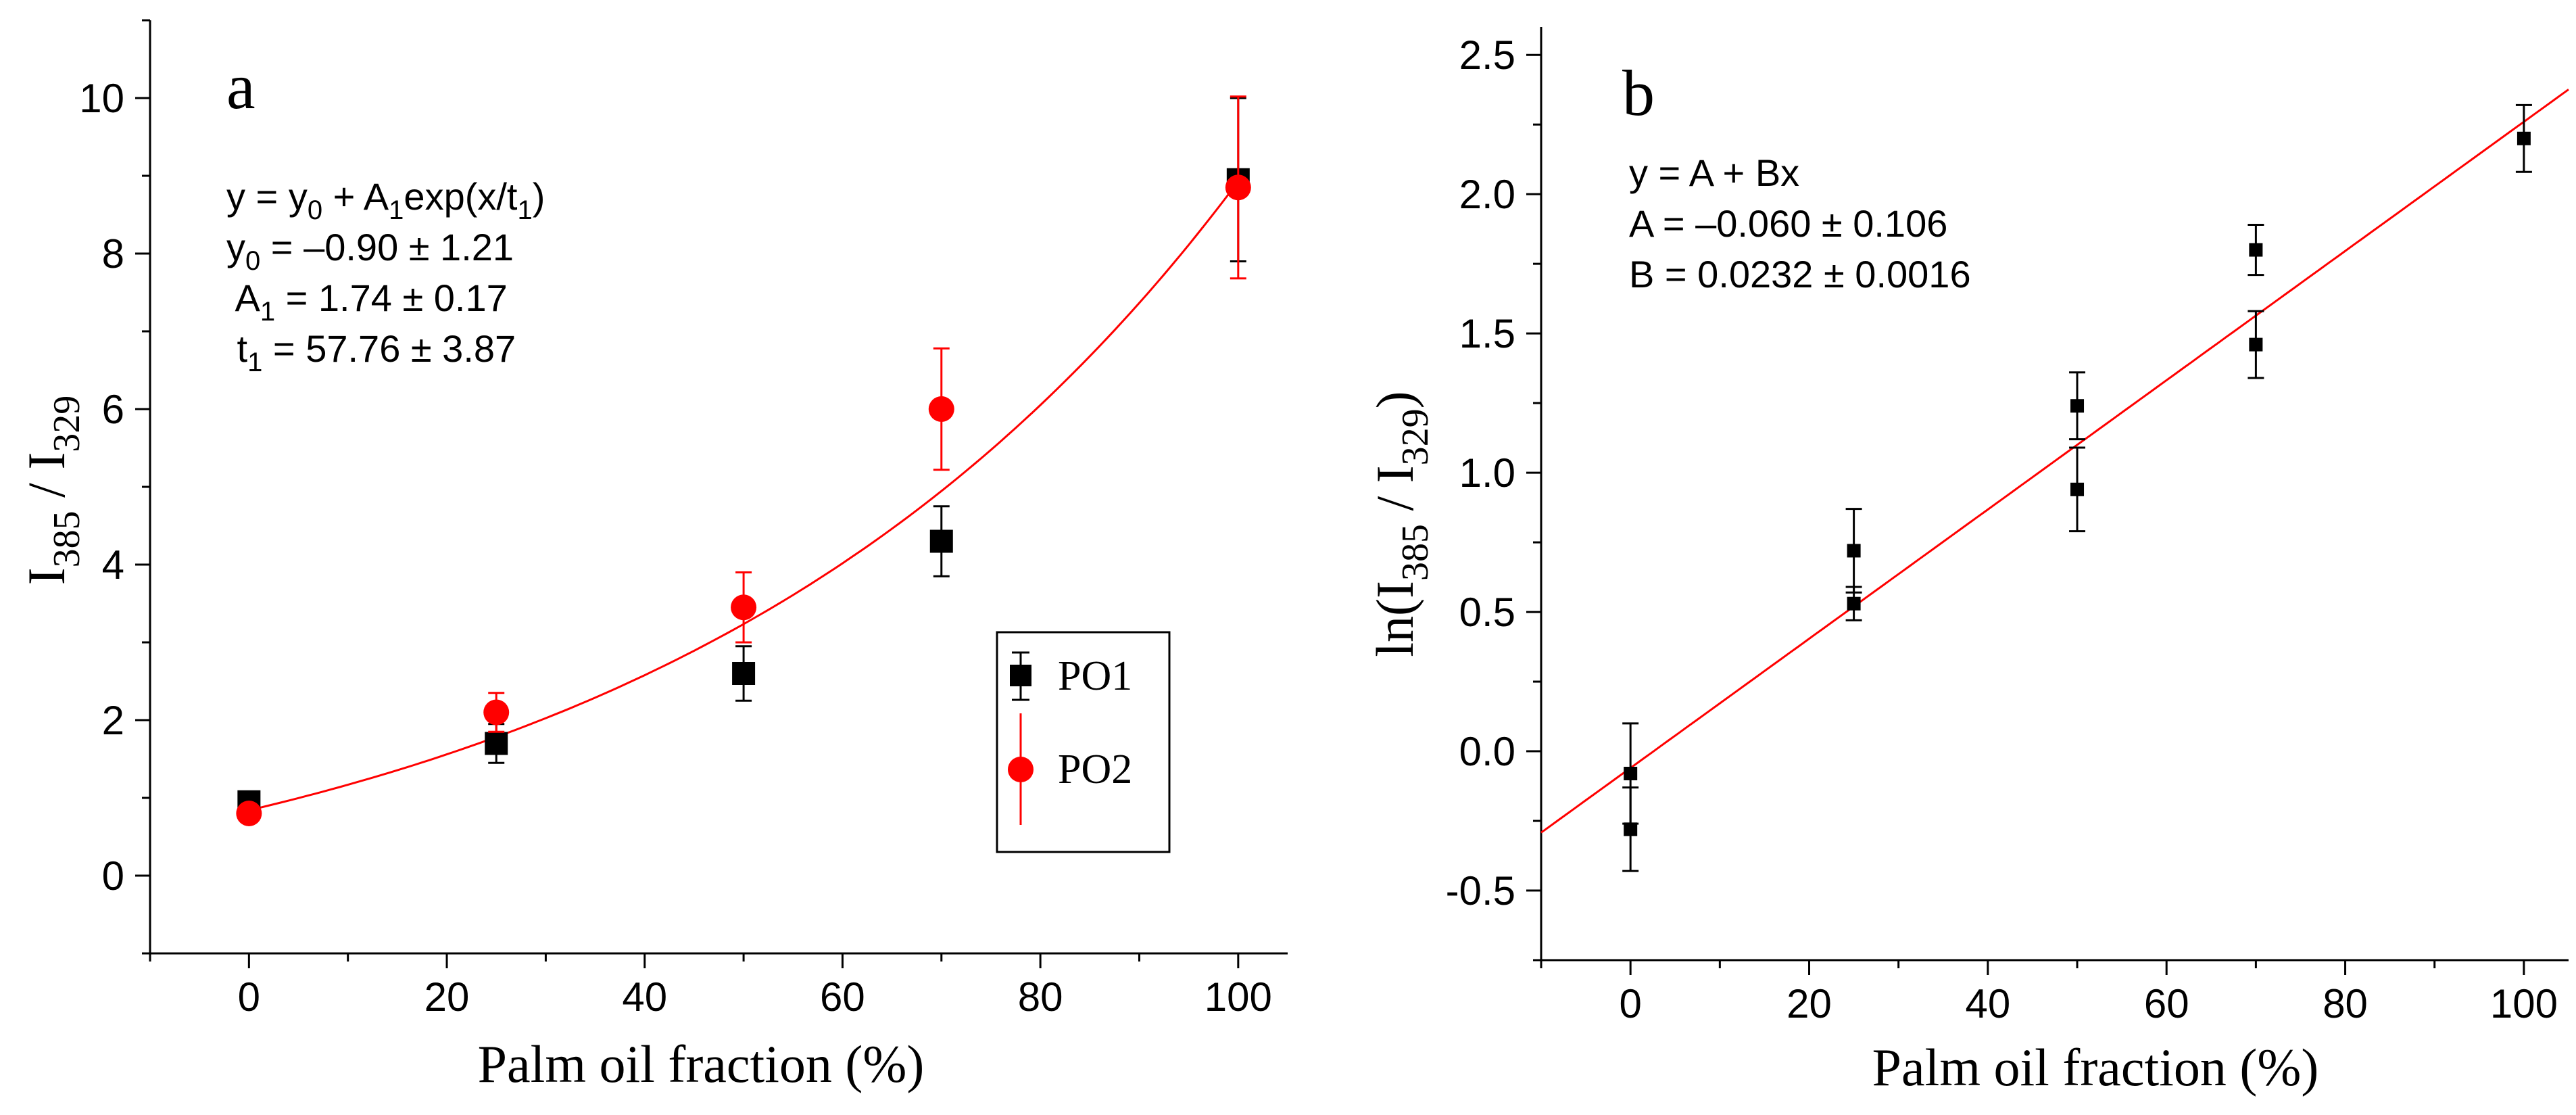 Image resolution: width=2576 pixels, height=1115 pixels. I want to click on y-tick-label: 0.0, so click(1487, 751).